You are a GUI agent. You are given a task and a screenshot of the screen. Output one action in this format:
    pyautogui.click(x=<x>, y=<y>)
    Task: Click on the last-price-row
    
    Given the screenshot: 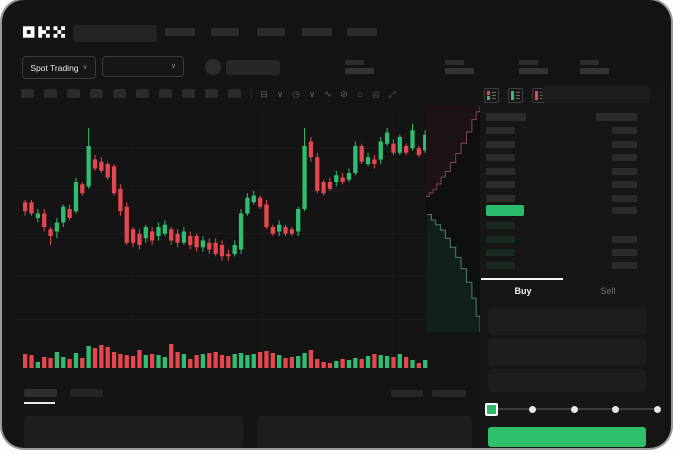 What is the action you would take?
    pyautogui.click(x=572, y=211)
    